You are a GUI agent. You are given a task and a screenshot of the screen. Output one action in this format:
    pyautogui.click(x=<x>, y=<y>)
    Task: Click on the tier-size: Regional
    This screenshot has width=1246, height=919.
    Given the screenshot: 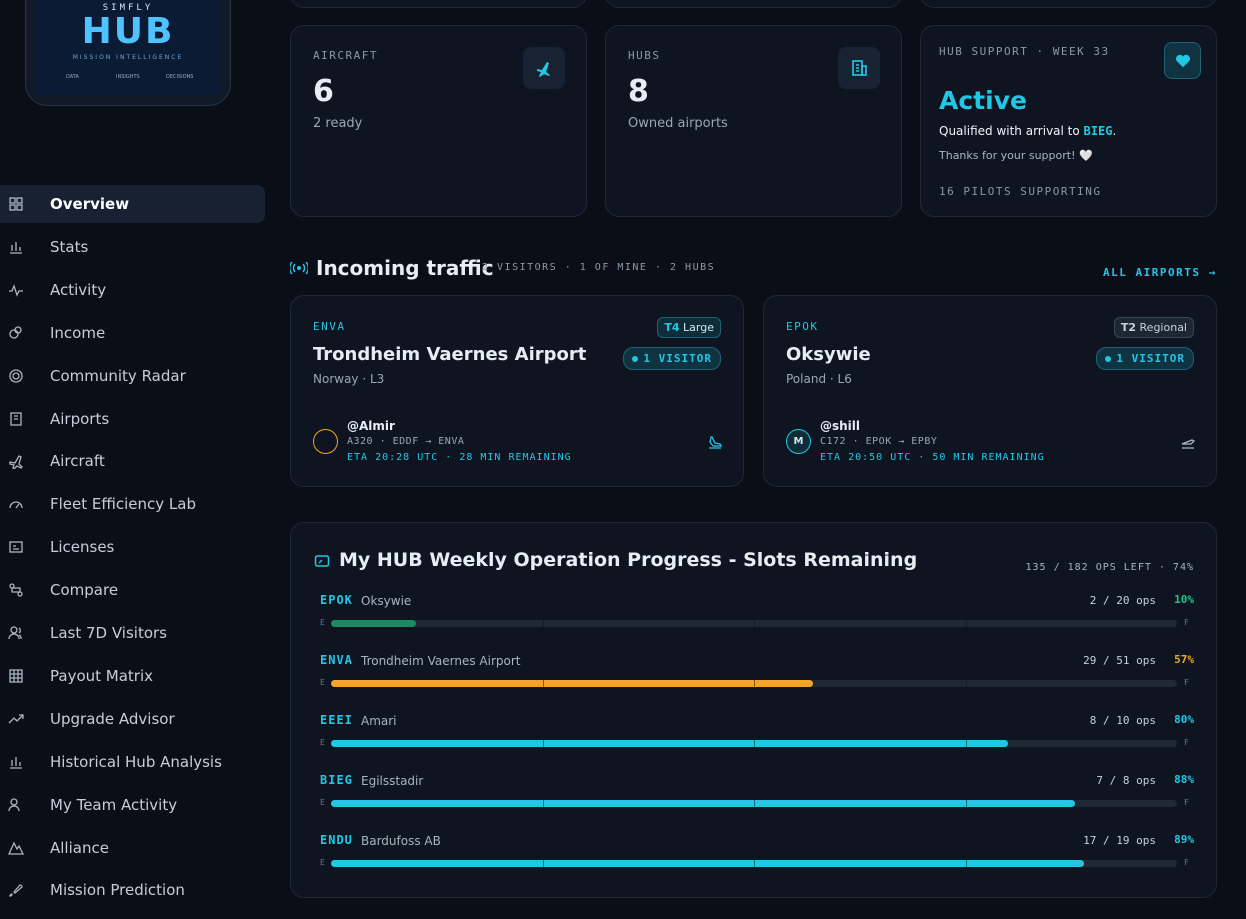 What is the action you would take?
    pyautogui.click(x=1163, y=327)
    